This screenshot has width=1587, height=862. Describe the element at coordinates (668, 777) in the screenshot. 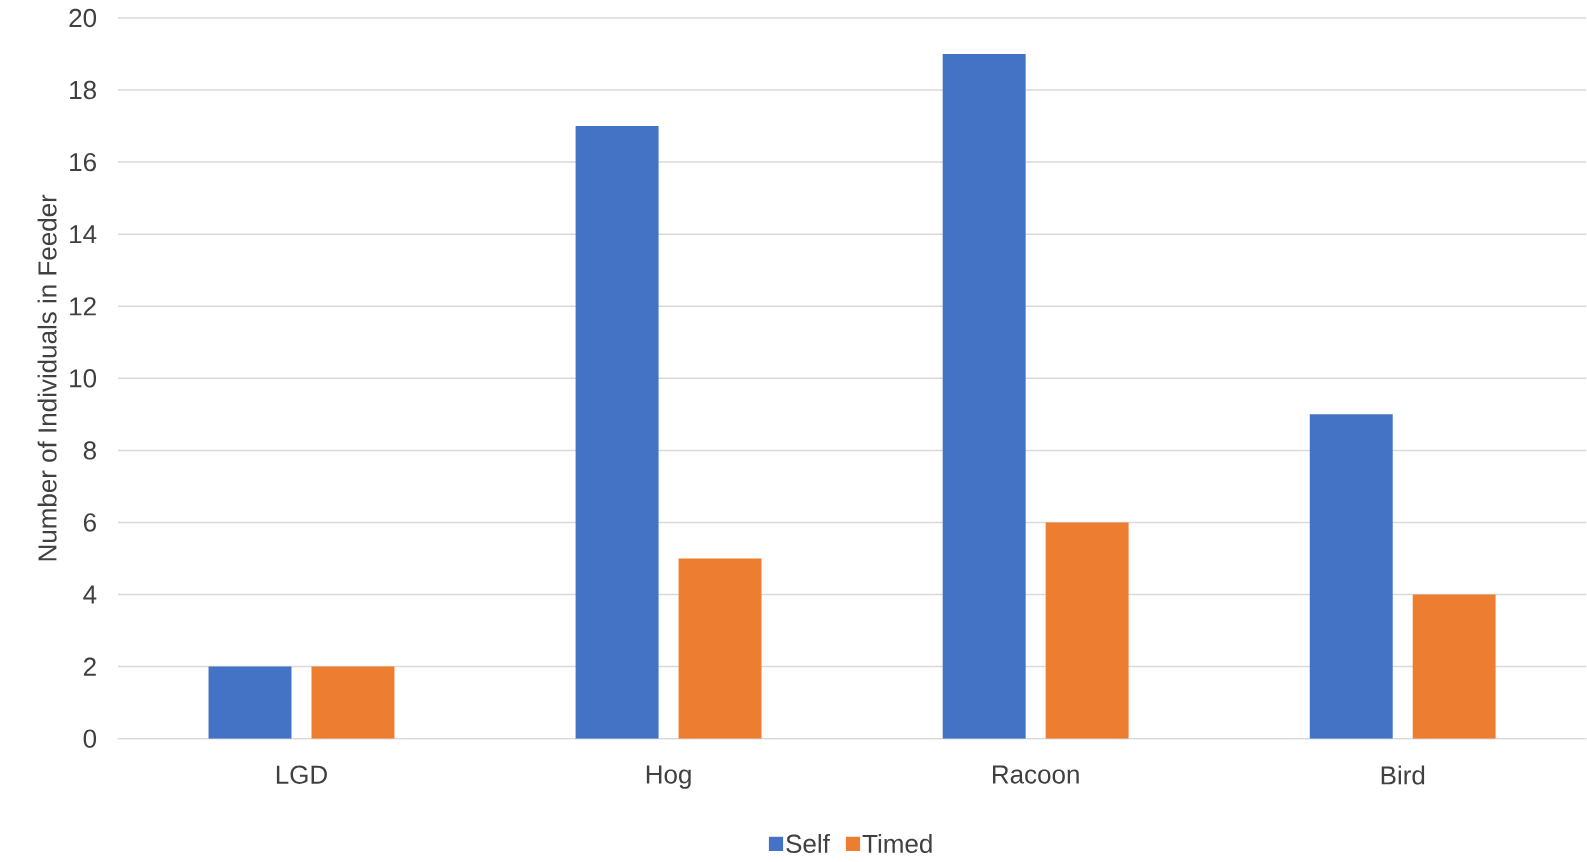

I see `x-tick-label: Hog` at that location.